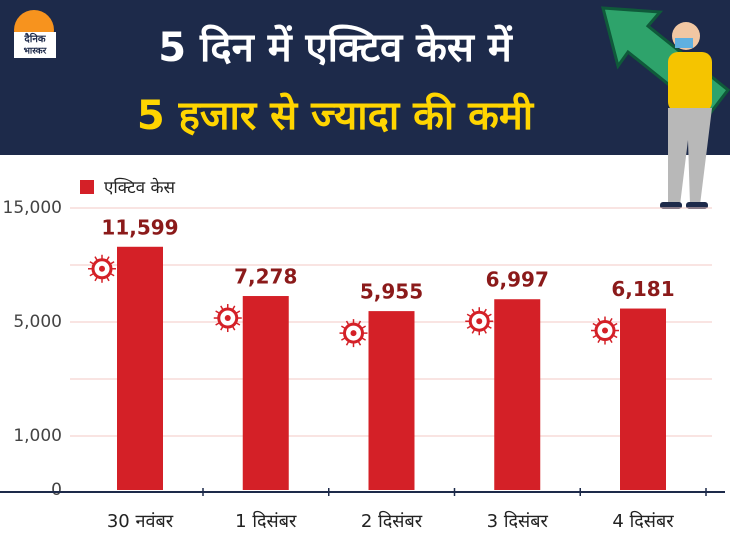 The width and height of the screenshot is (730, 552). I want to click on x-tick-label: 4 दिसंबर, so click(643, 521).